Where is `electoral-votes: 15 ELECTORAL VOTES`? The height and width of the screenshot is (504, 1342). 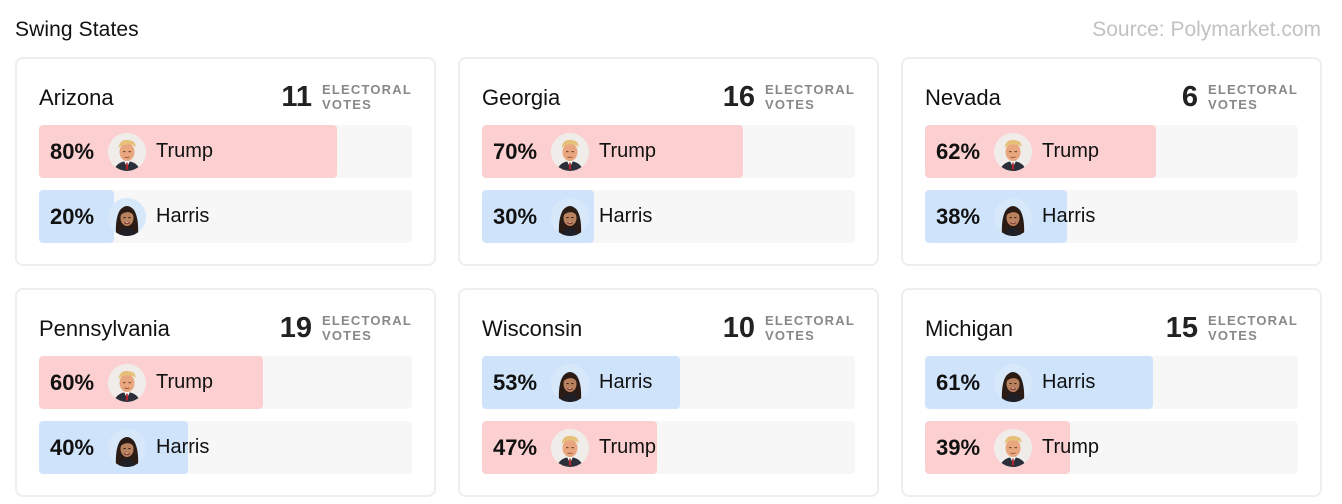 electoral-votes: 15 ELECTORAL VOTES is located at coordinates (1232, 328).